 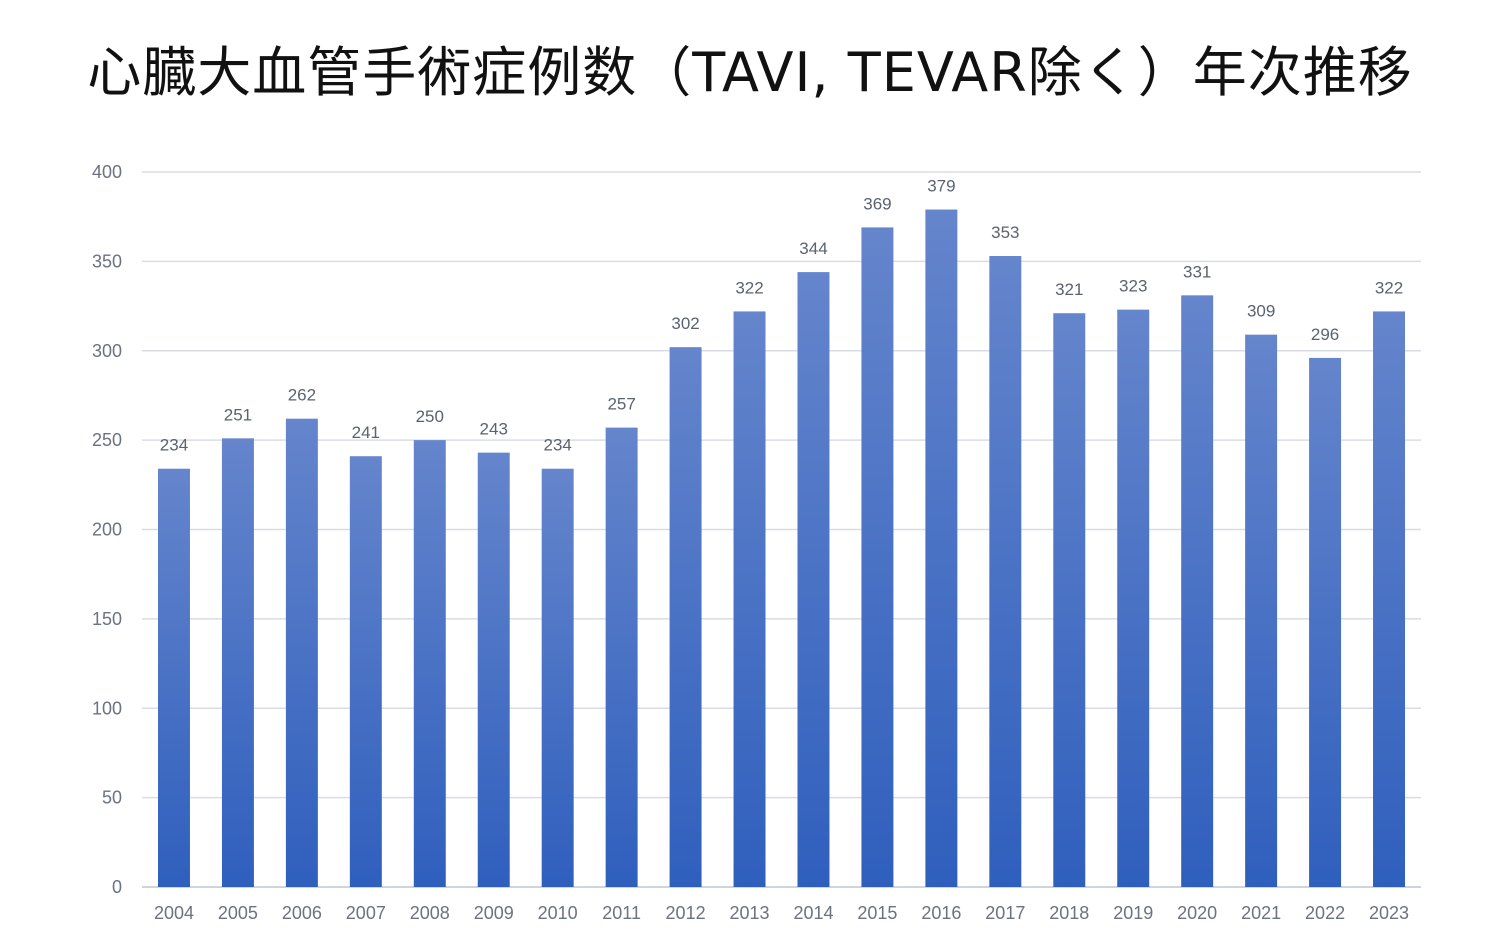 What do you see at coordinates (1005, 913) in the screenshot?
I see `x-tick-label: 2017` at bounding box center [1005, 913].